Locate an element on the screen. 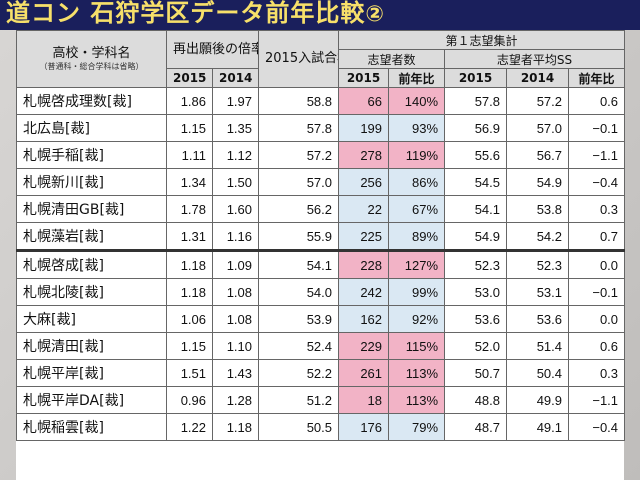  cell-ratio-2014: 1.28 is located at coordinates (235, 400).